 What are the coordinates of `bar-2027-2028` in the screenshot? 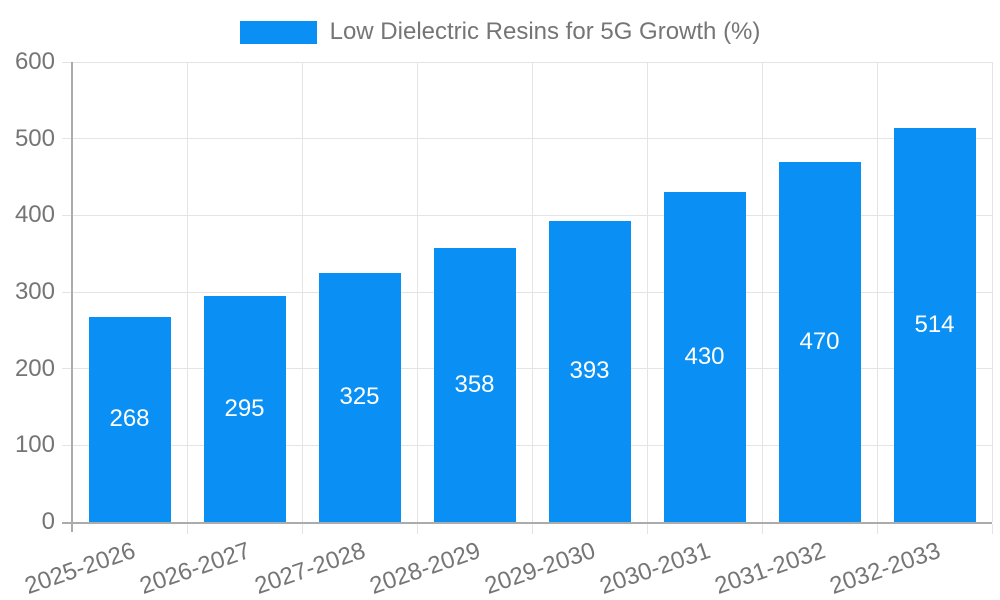 It's located at (359, 397).